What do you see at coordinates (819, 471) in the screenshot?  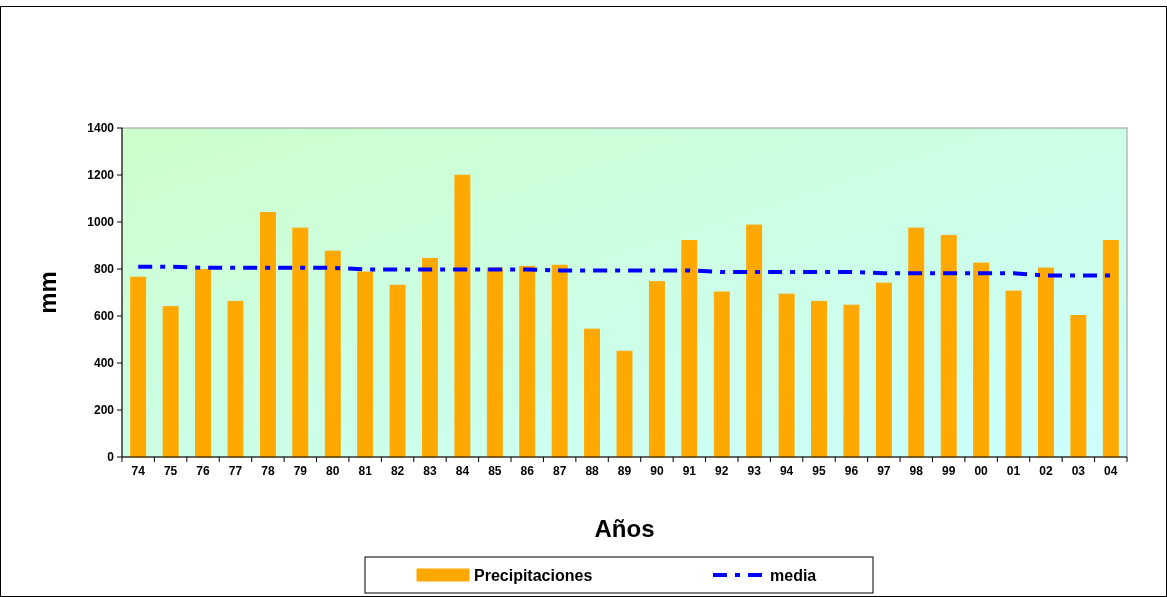 I see `x-tick-label: 95` at bounding box center [819, 471].